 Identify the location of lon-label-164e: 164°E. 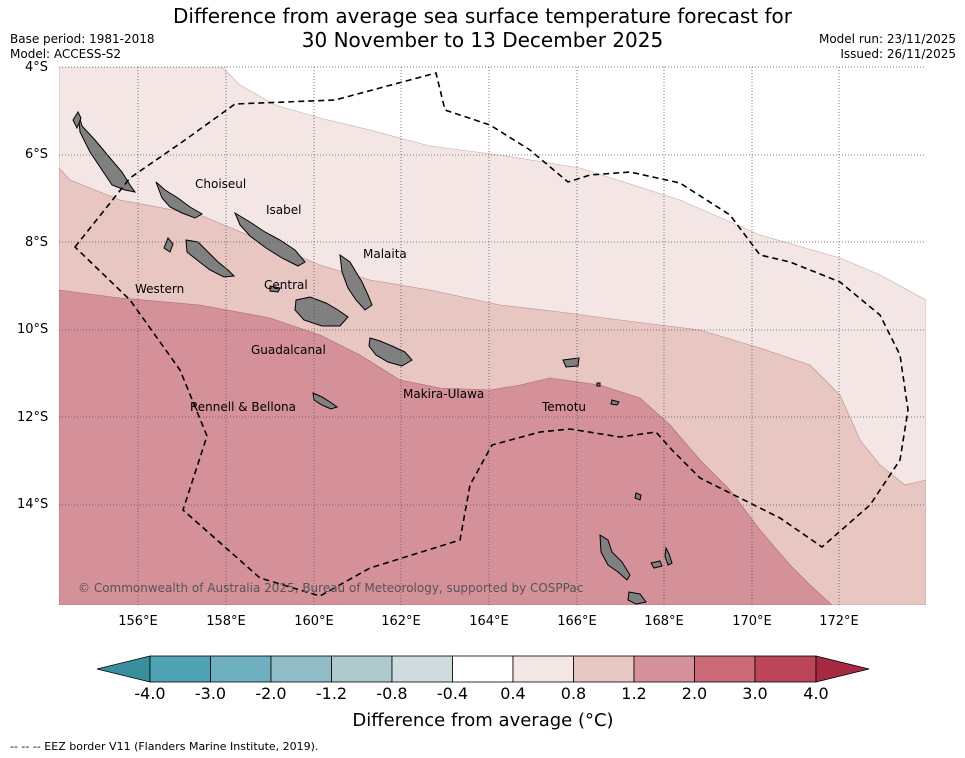
(489, 621).